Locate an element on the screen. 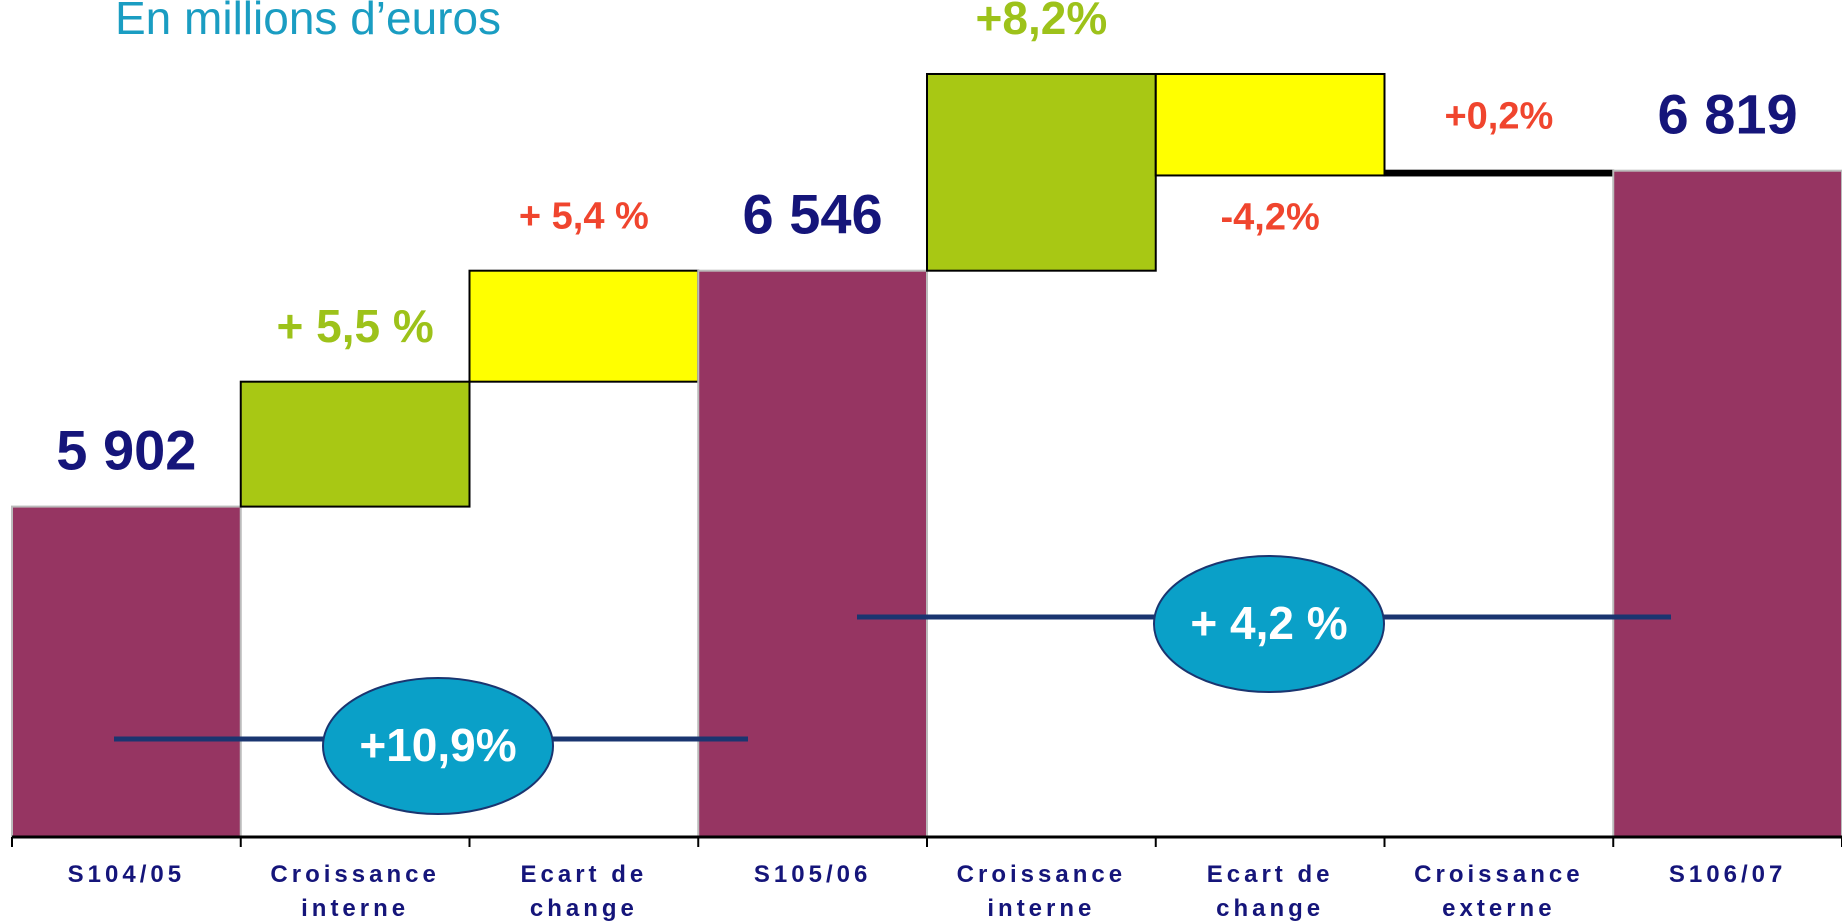  growth-bubble-label: +10,9% is located at coordinates (437, 745).